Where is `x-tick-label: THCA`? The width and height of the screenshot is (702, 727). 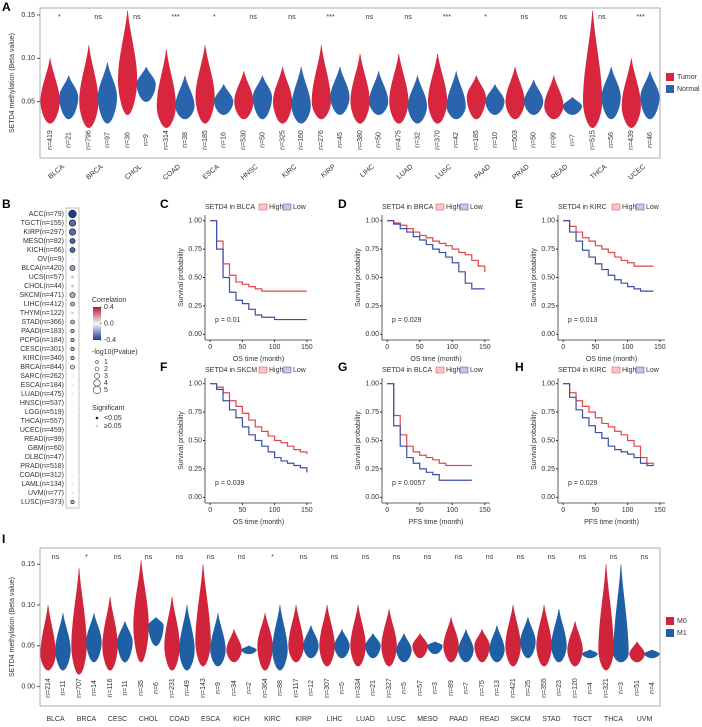 x-tick-label: THCA is located at coordinates (613, 719).